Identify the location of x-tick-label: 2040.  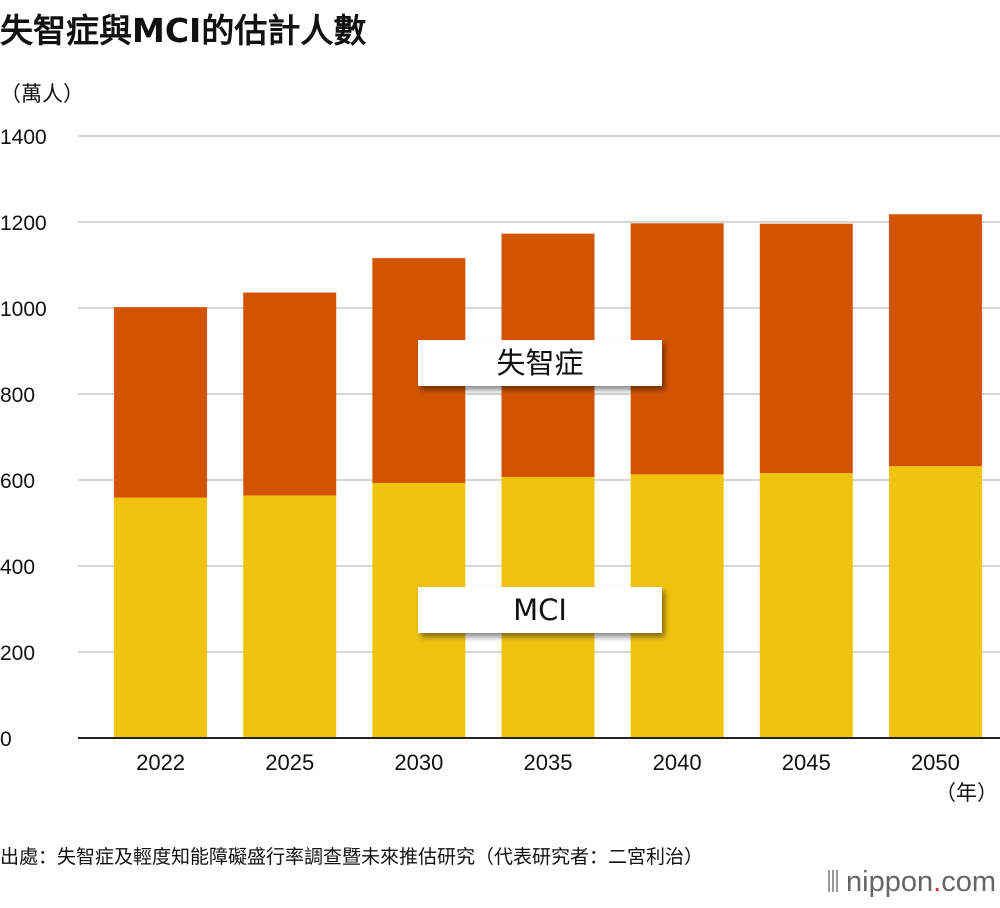
(677, 762).